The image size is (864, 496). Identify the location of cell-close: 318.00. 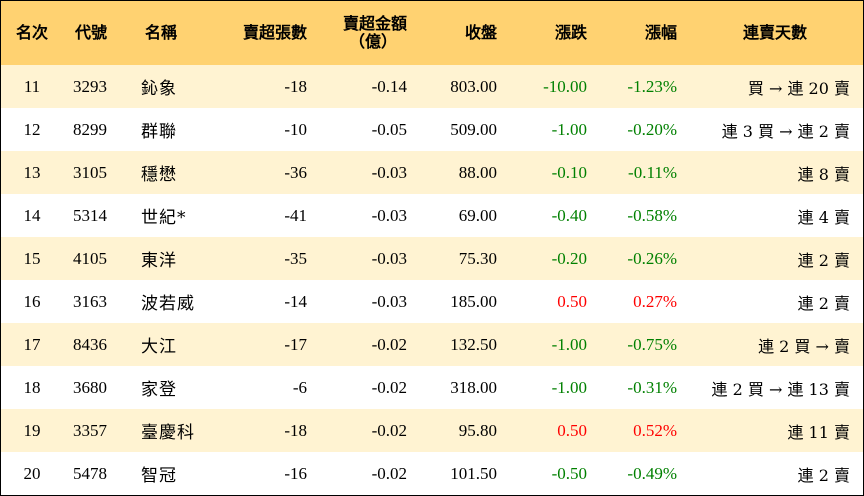
(473, 387).